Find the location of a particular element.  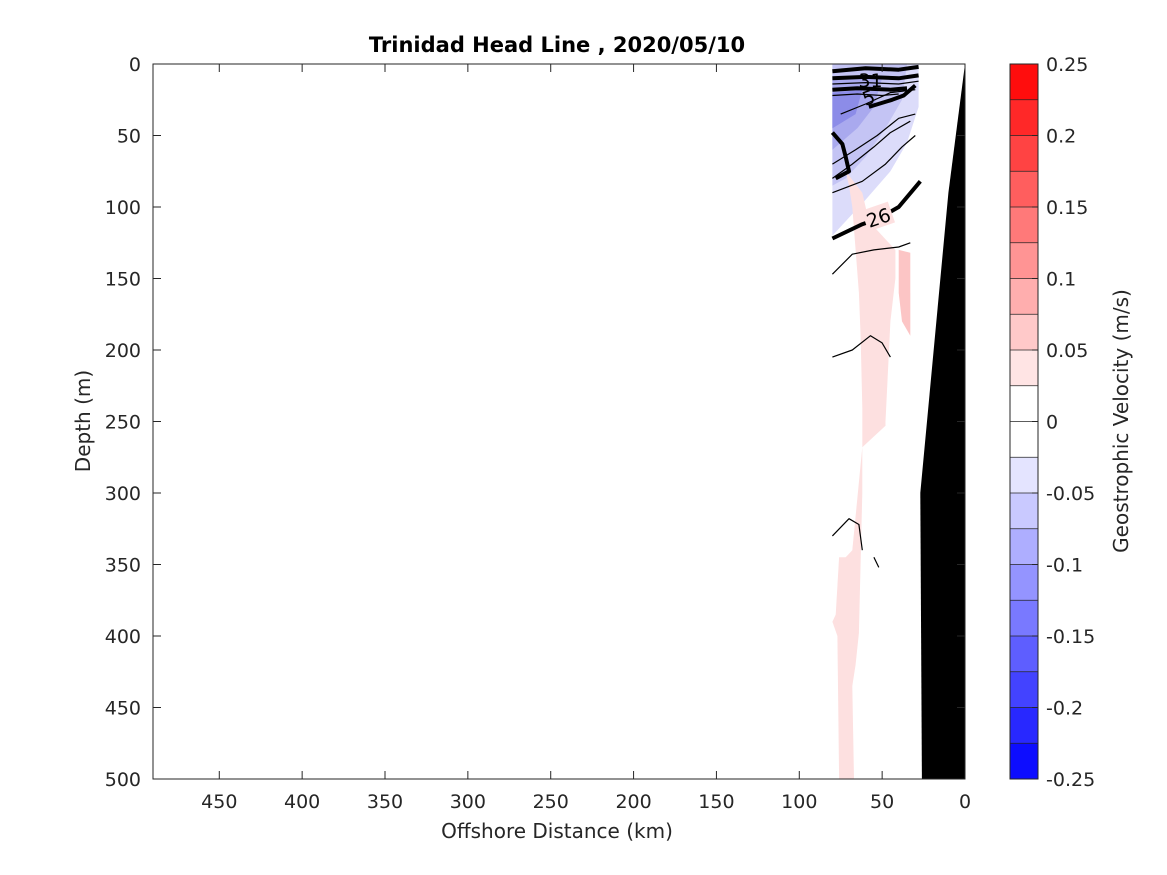

contour-labels: 315 is located at coordinates (870, 90).